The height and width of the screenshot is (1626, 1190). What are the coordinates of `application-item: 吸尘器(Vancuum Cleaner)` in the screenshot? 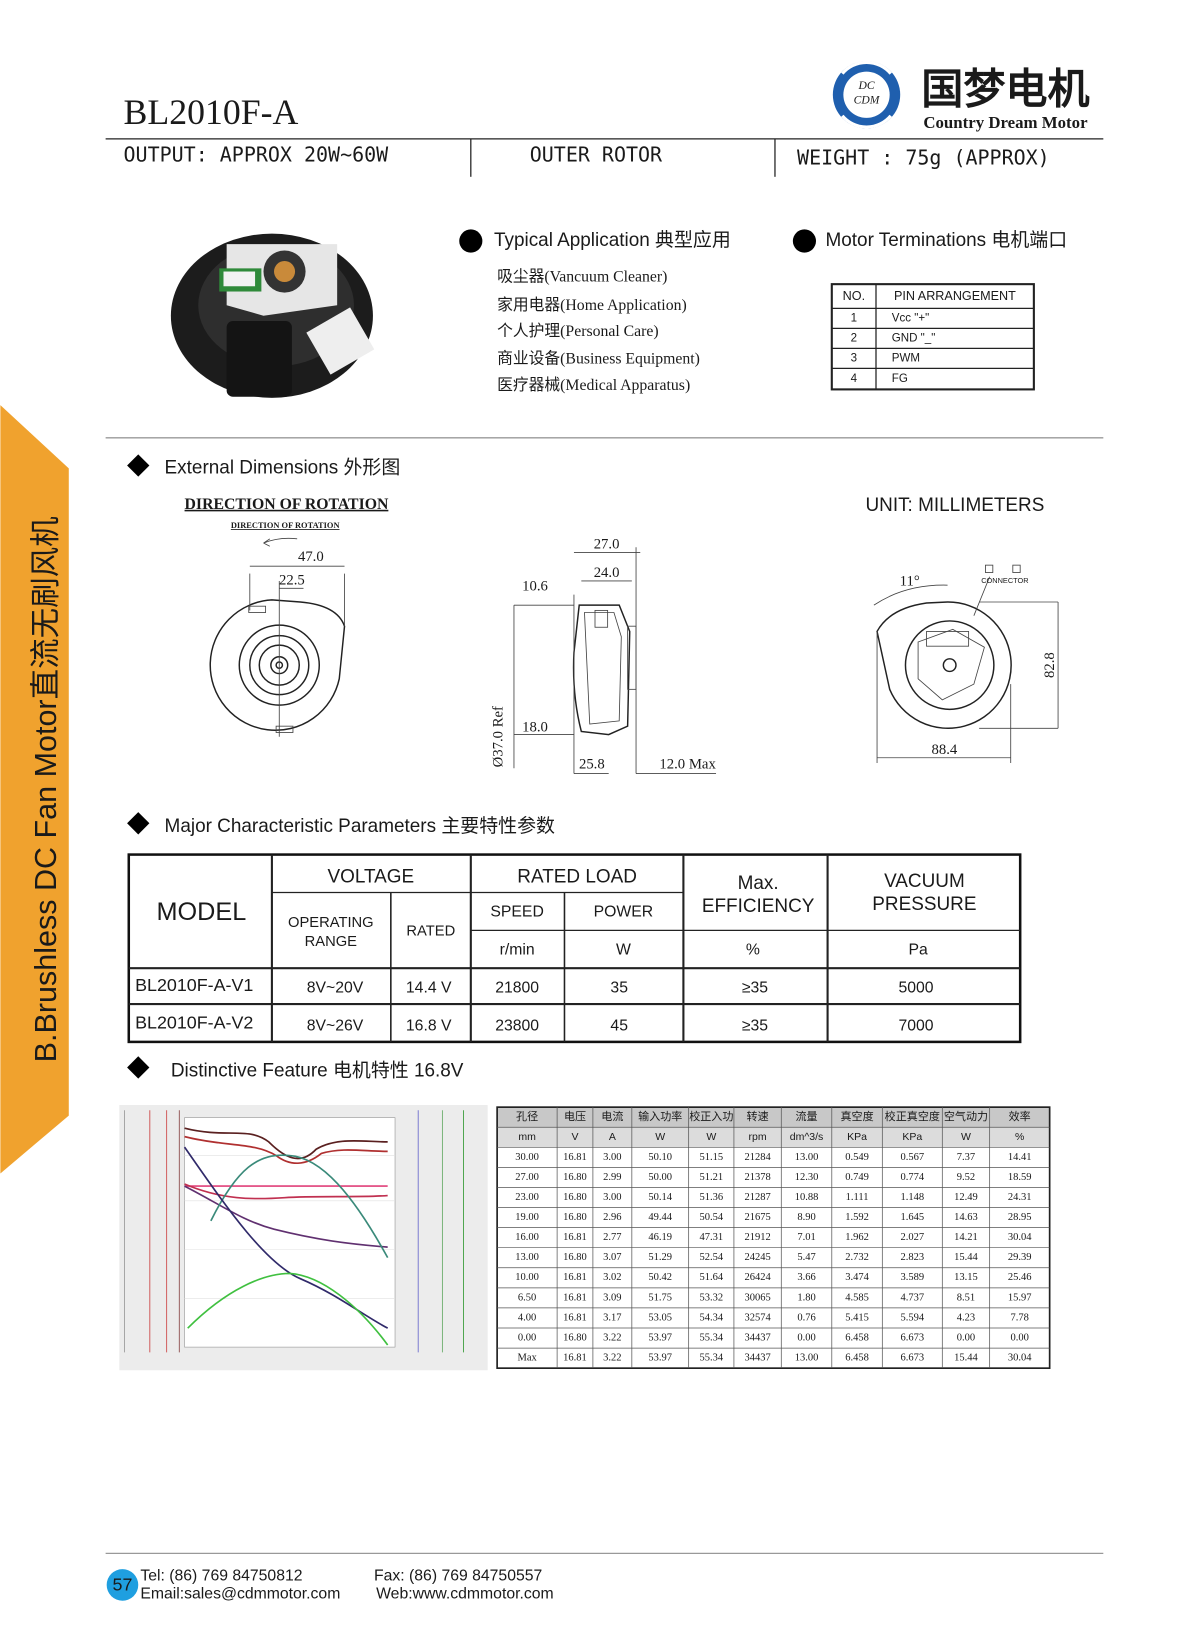 It's located at (582, 276).